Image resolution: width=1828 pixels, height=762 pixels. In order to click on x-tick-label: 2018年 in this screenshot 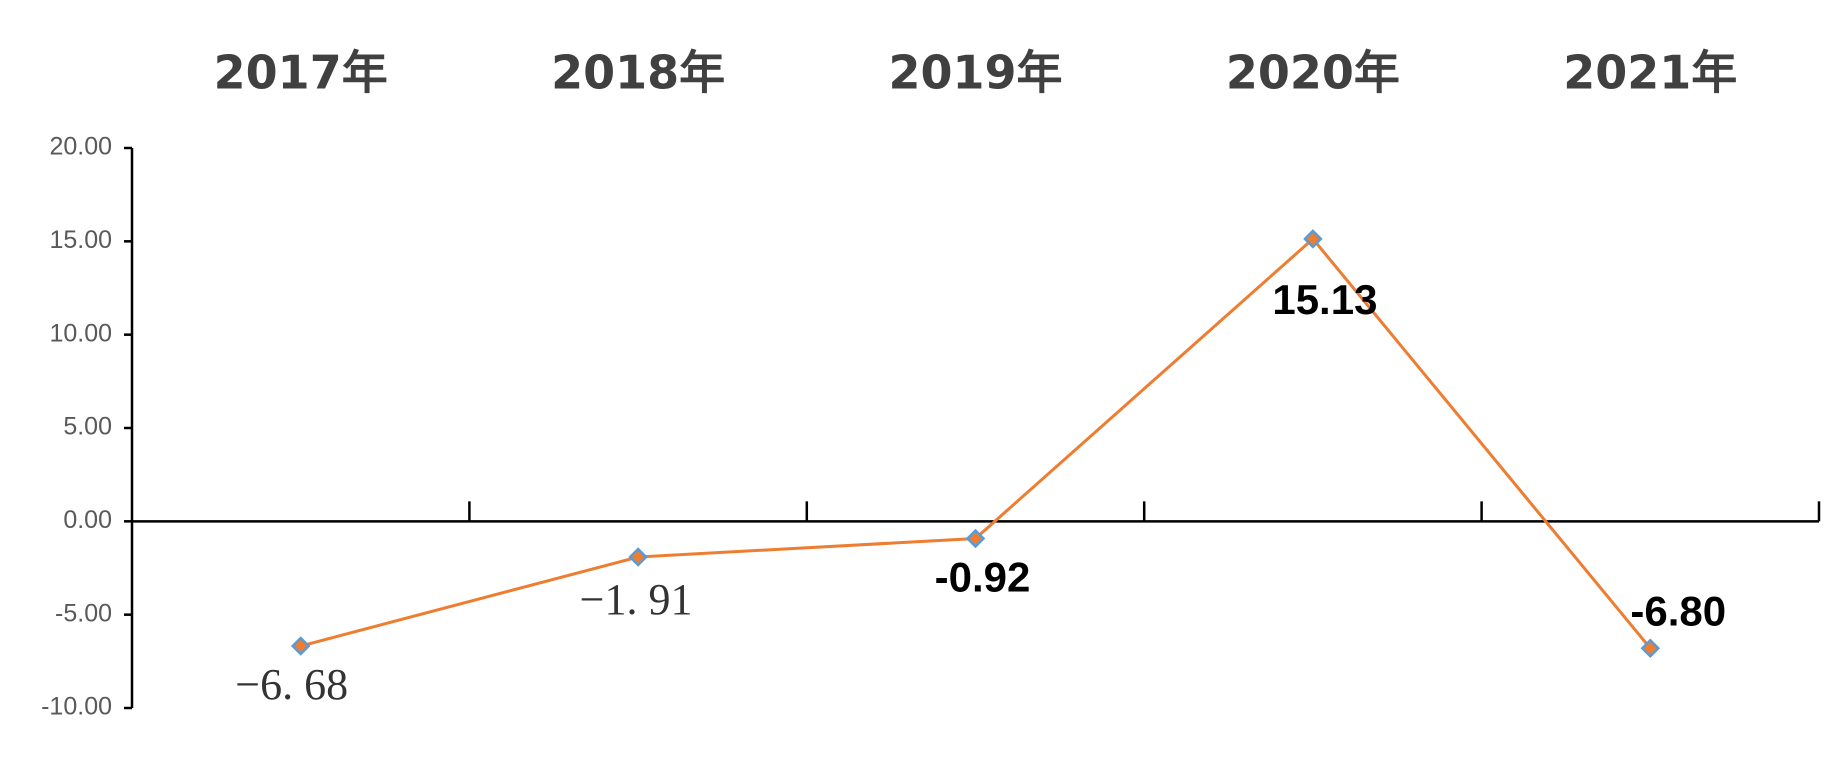, I will do `click(638, 73)`.